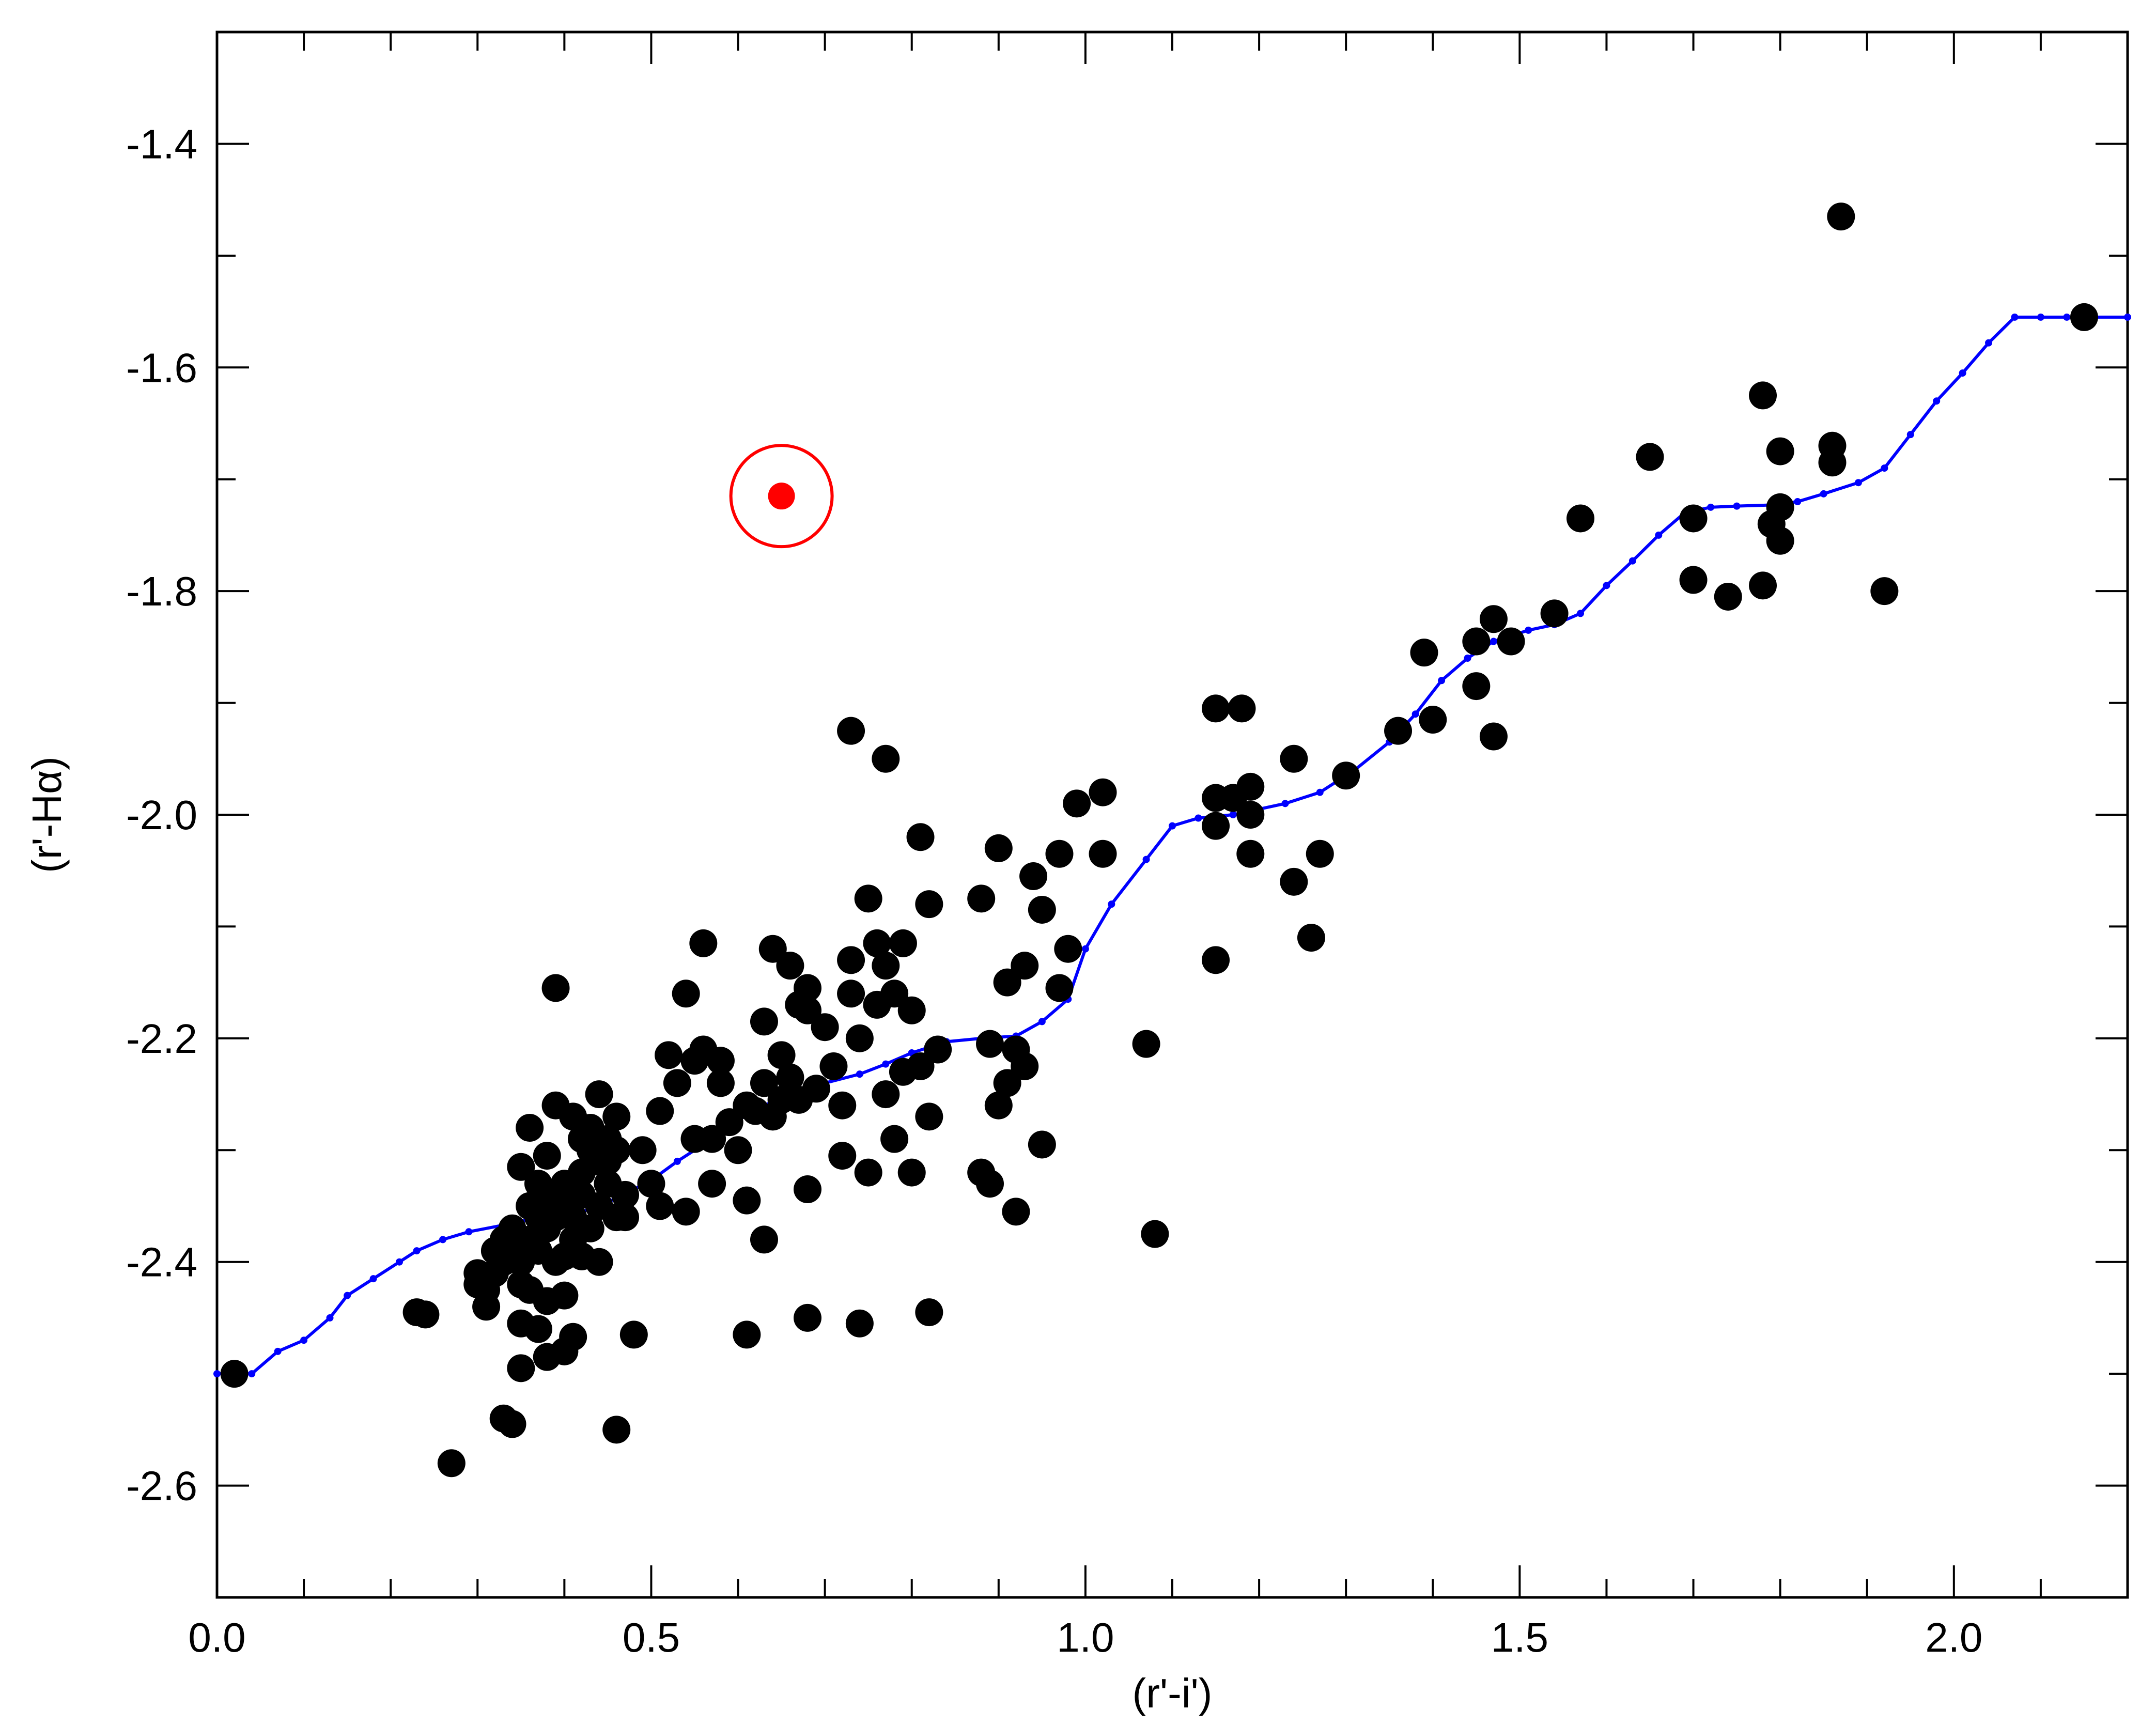 The width and height of the screenshot is (2156, 1725). I want to click on x-axis-label: (r'-i'), so click(1173, 1693).